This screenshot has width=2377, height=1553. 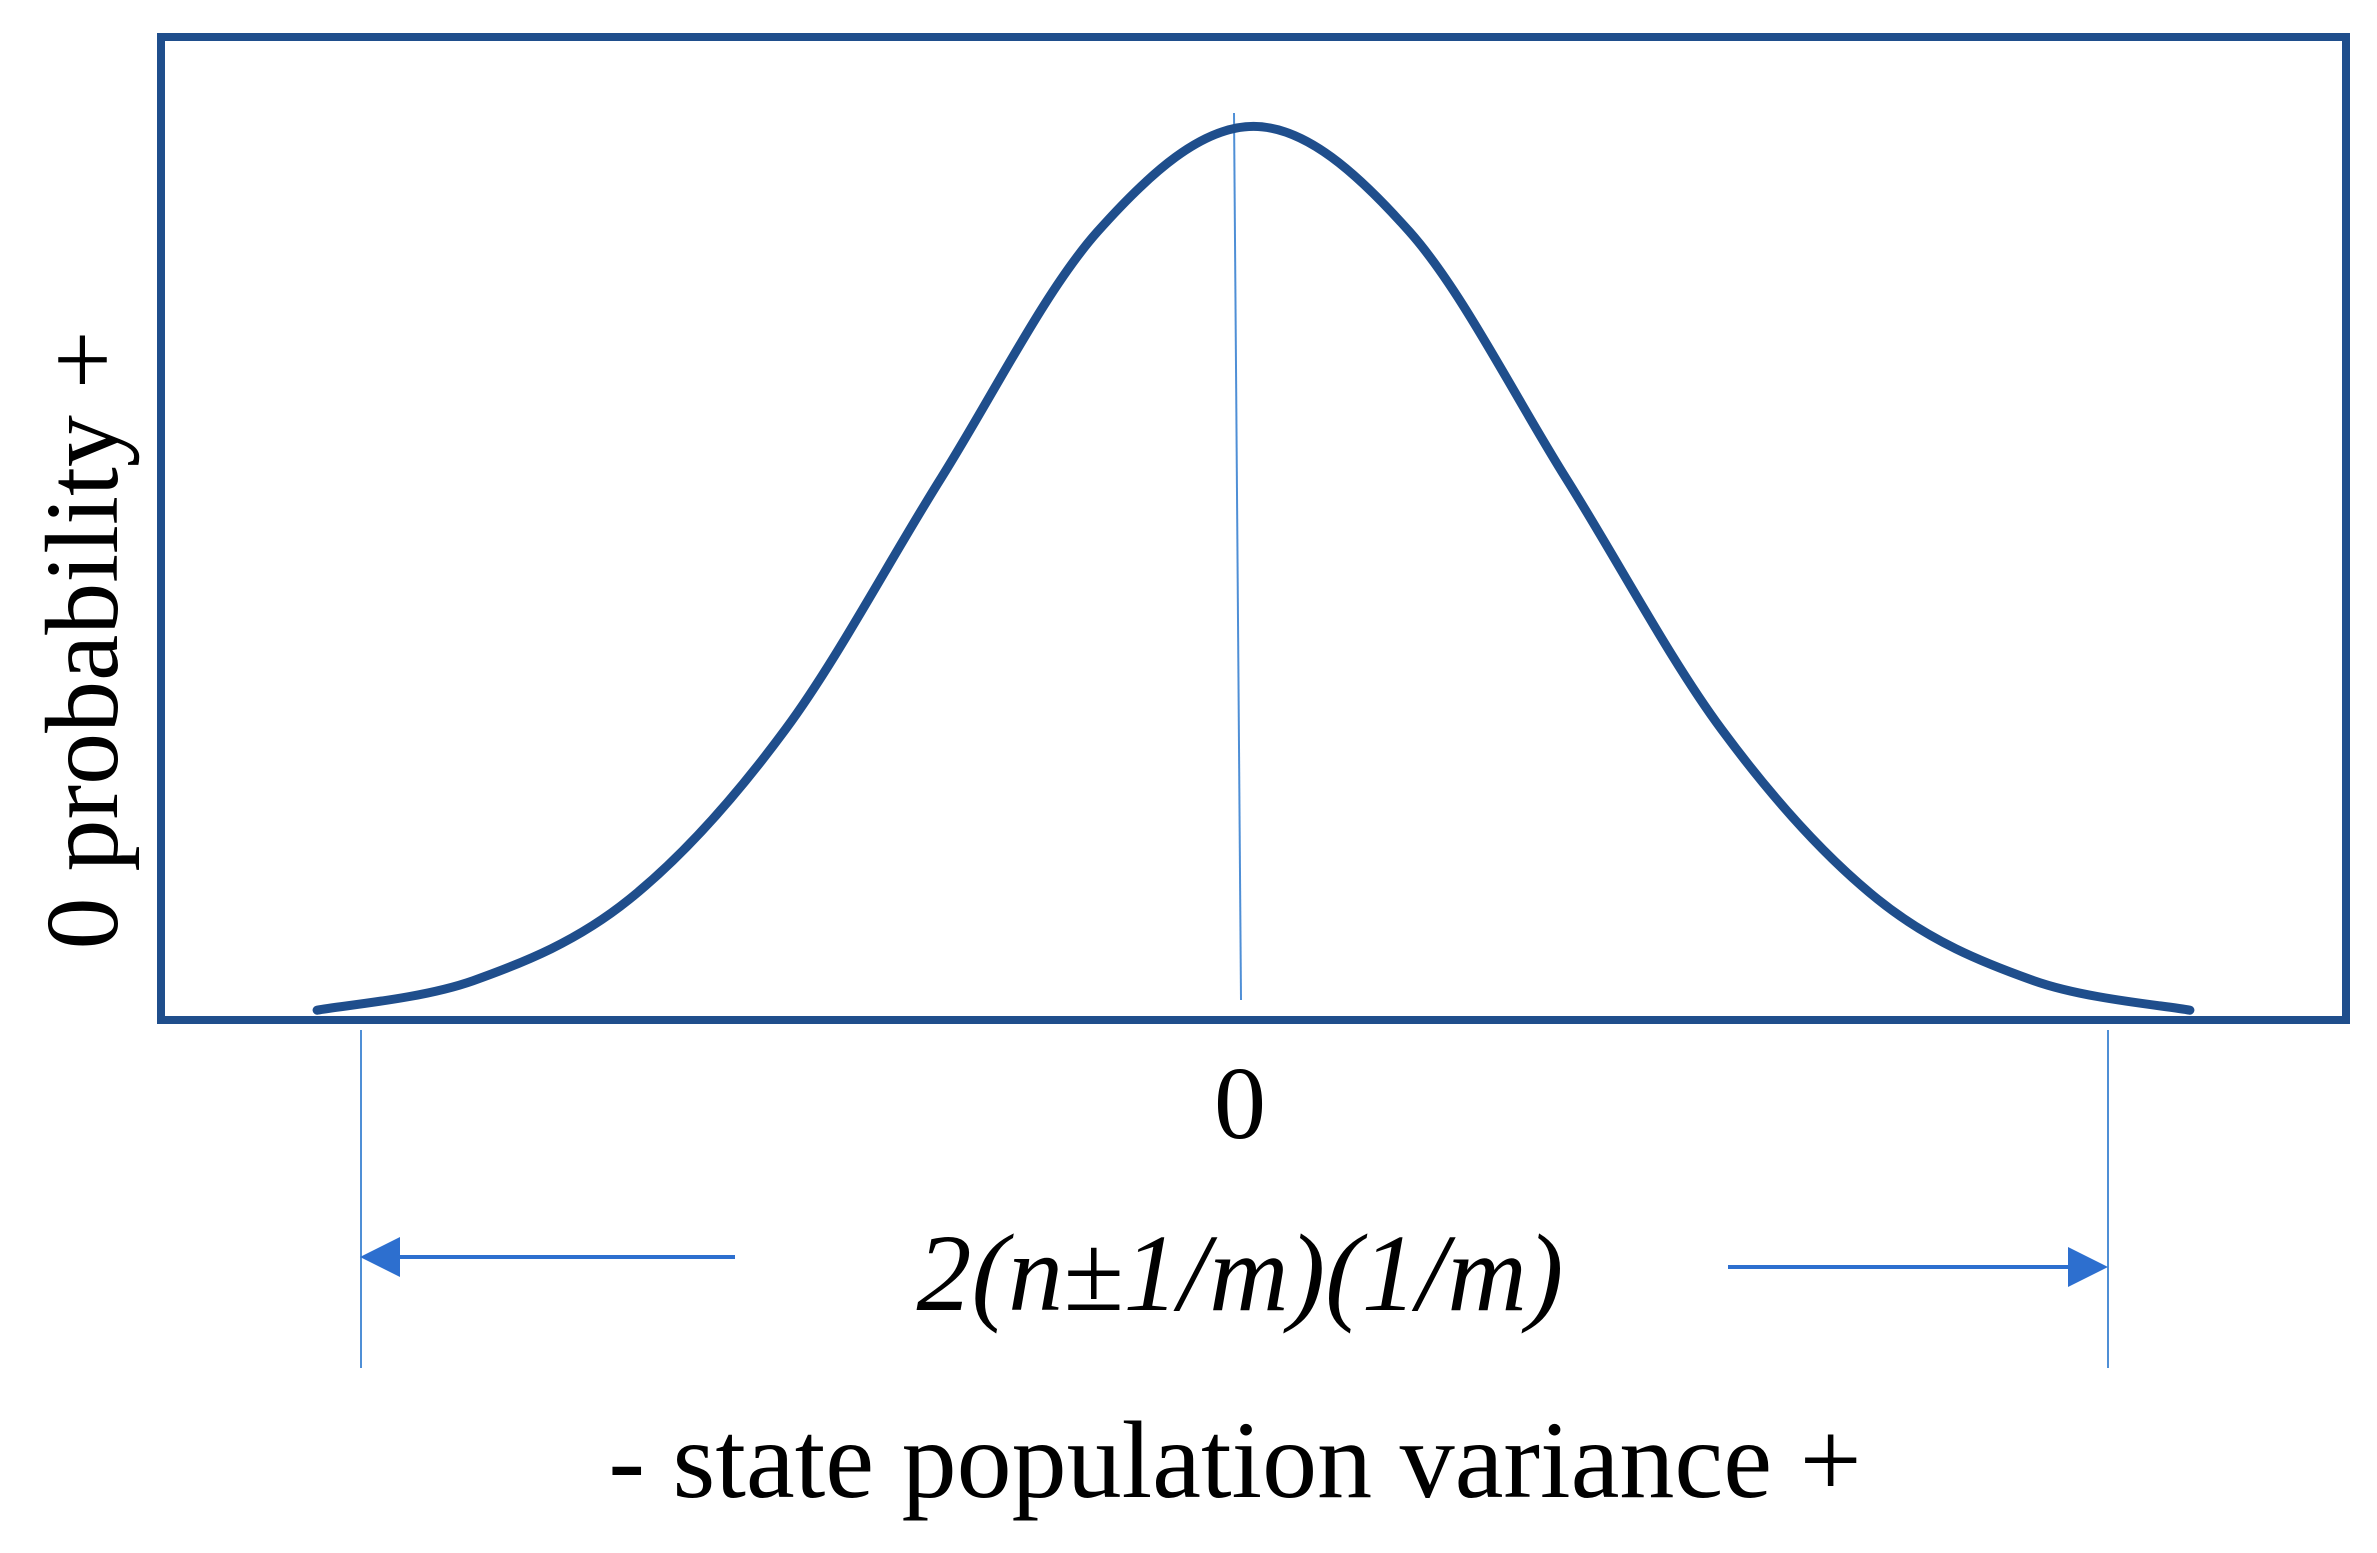 What do you see at coordinates (1234, 1460) in the screenshot?
I see `x-axis-label: - state population variance +` at bounding box center [1234, 1460].